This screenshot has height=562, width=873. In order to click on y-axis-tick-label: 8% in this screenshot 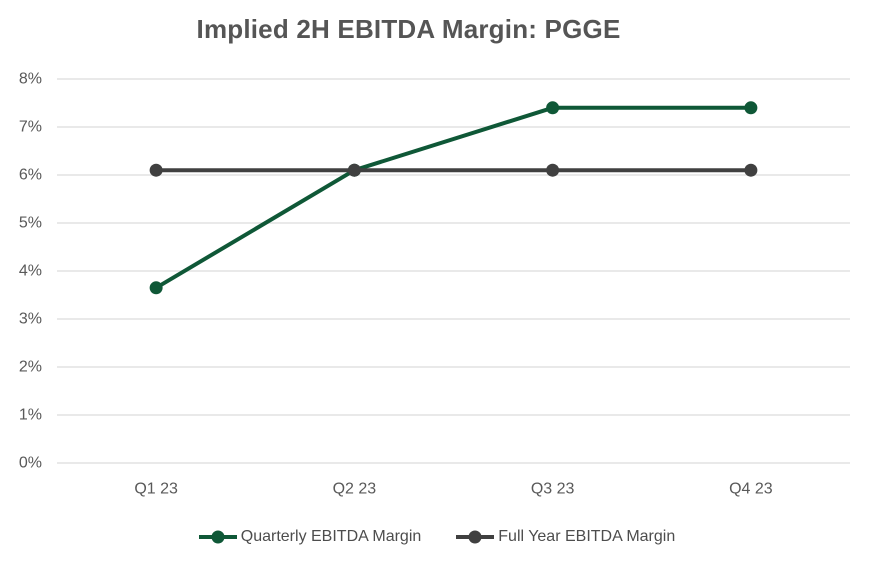, I will do `click(30, 79)`.